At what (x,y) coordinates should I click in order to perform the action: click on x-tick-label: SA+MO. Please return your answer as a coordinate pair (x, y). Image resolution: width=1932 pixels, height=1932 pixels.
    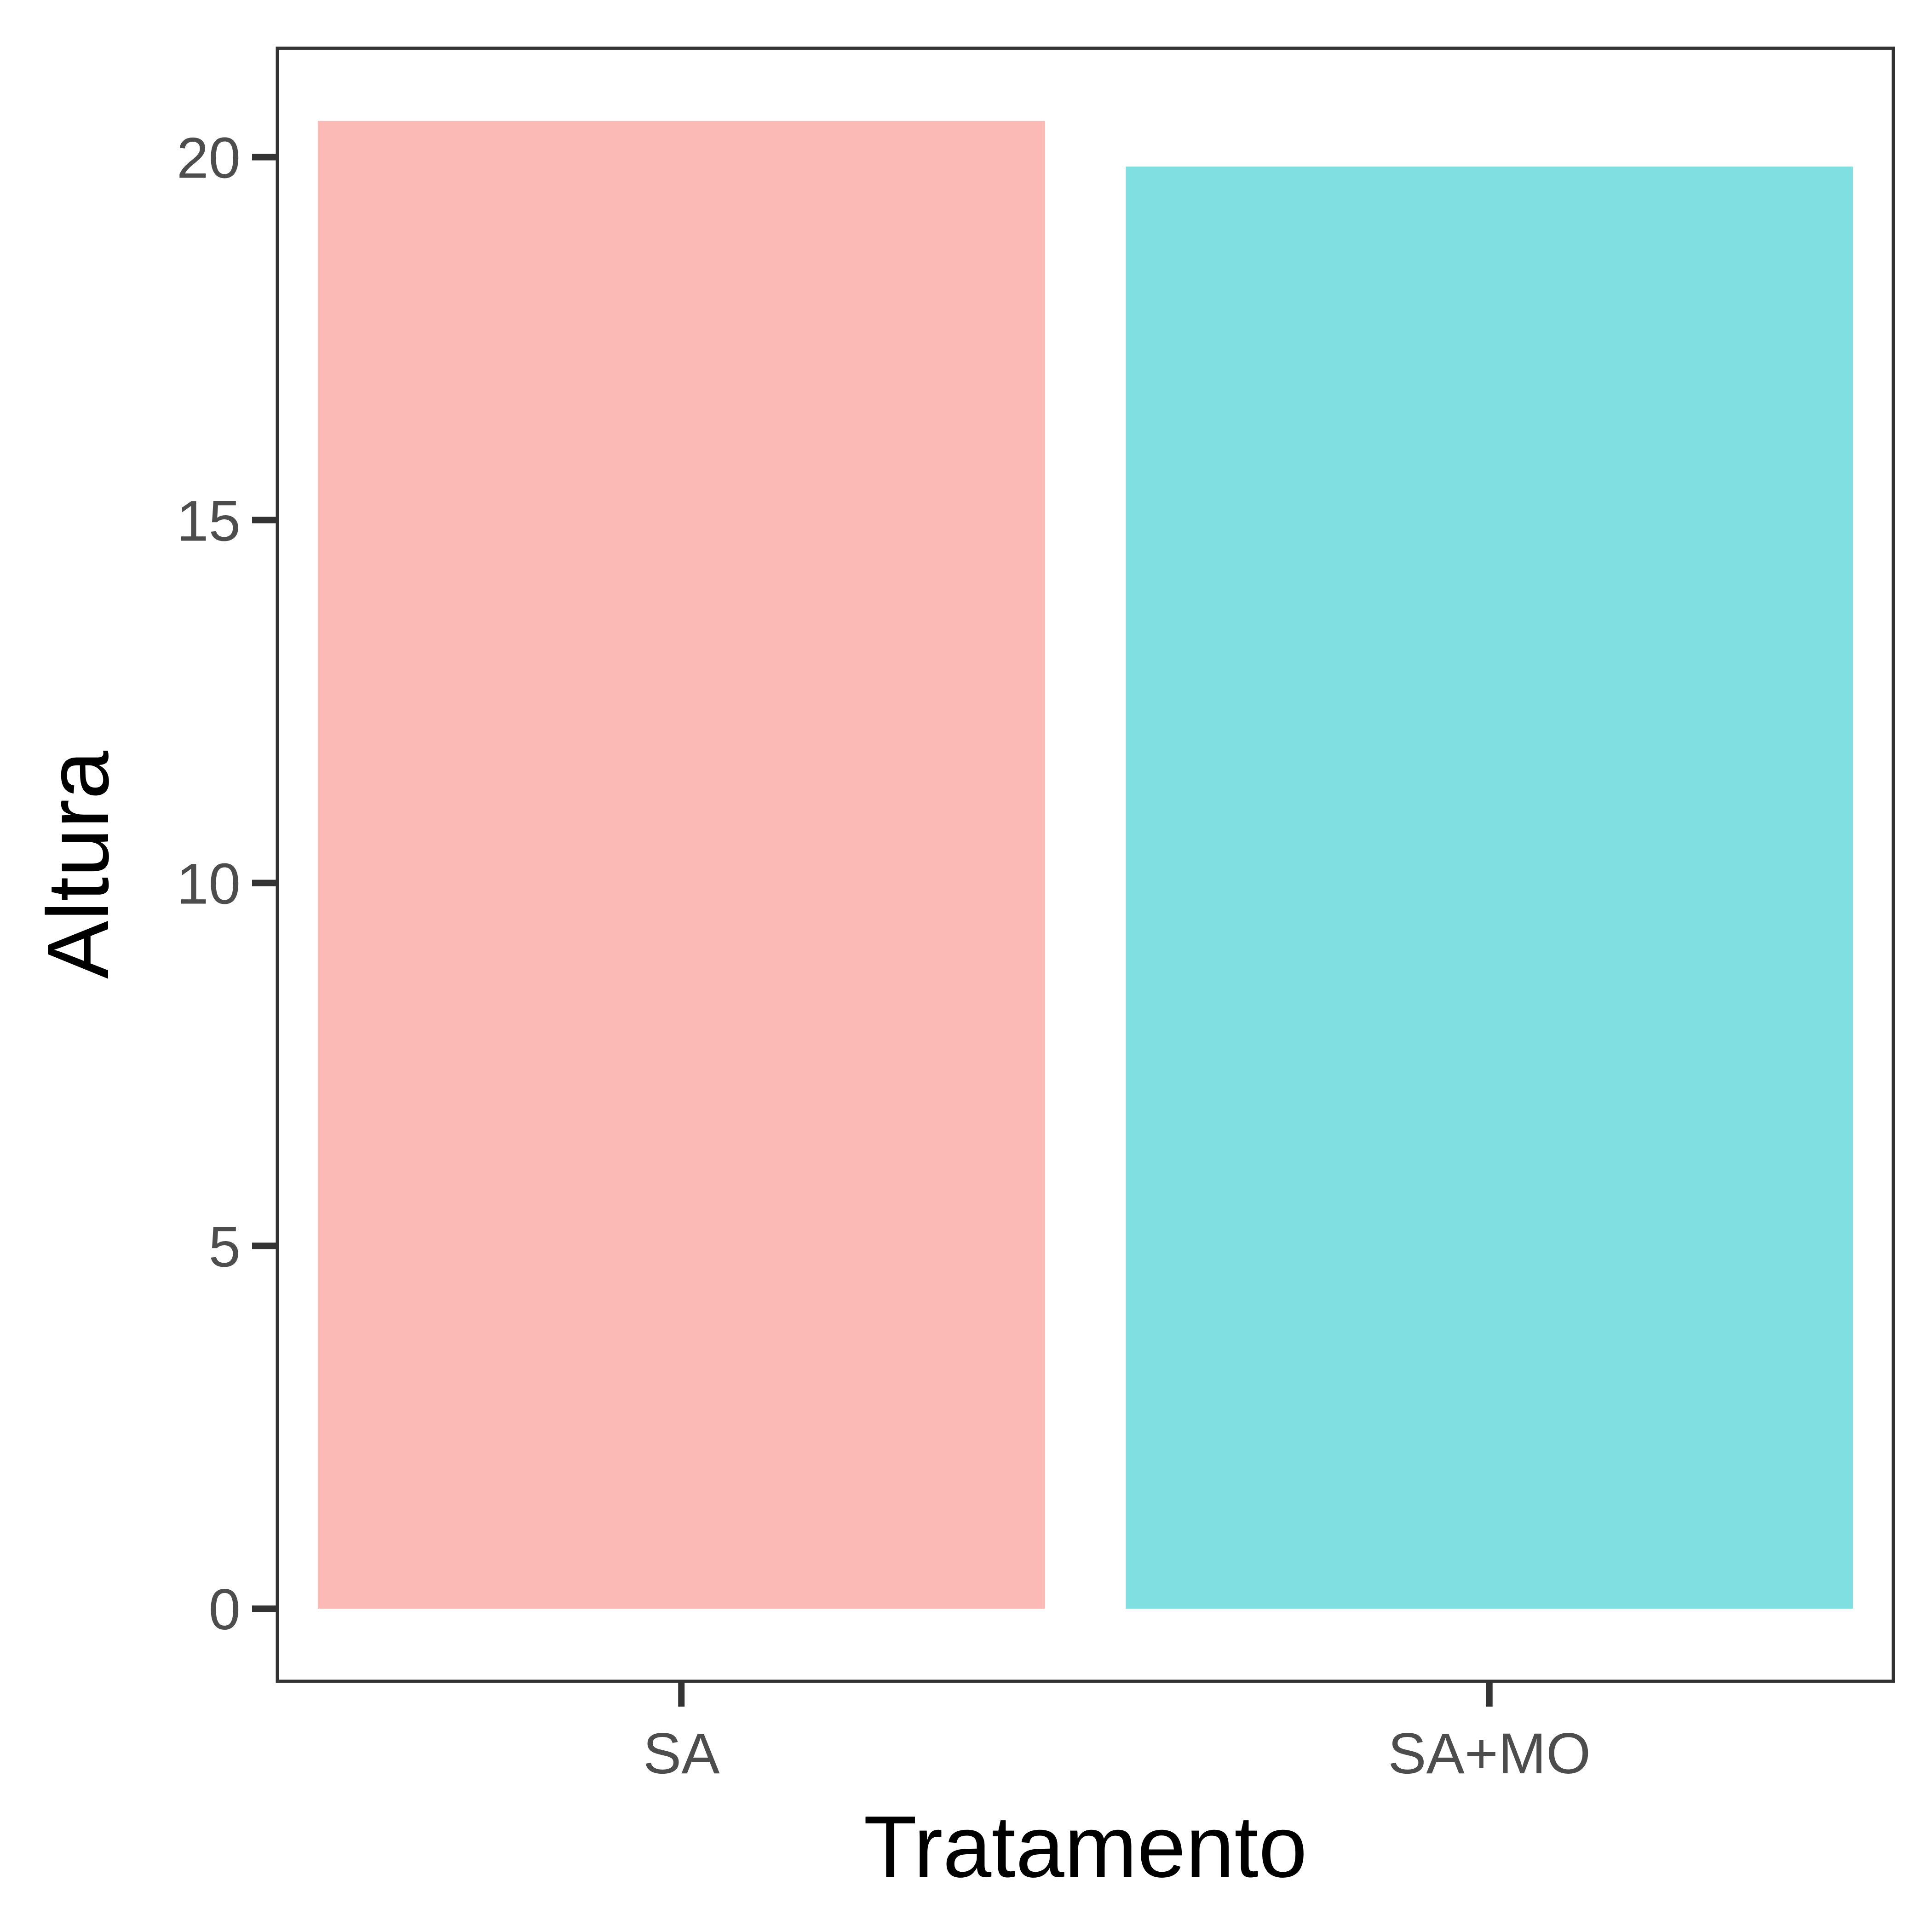
    Looking at the image, I should click on (1489, 1754).